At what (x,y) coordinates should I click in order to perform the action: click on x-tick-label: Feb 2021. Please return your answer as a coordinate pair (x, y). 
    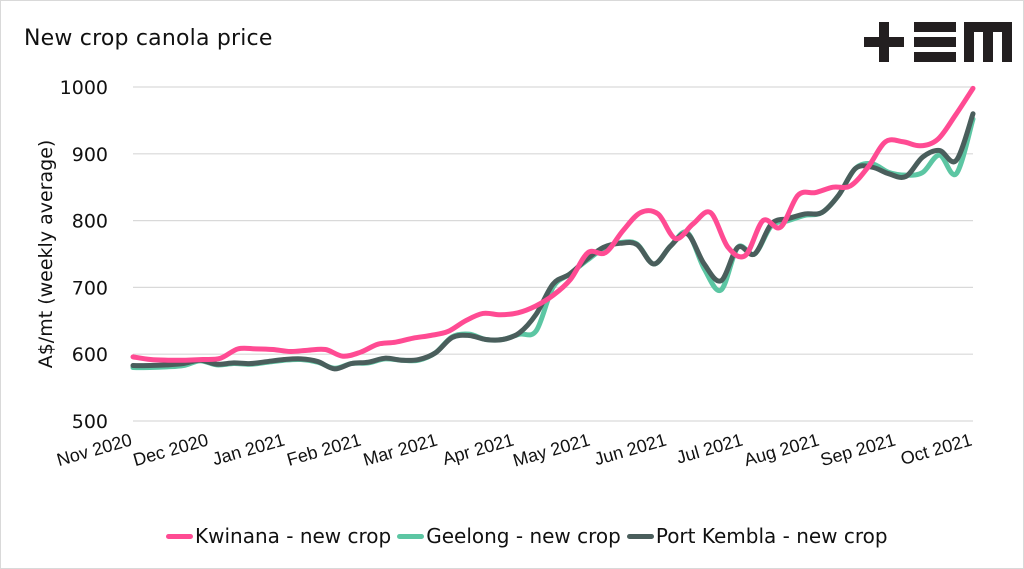
    Looking at the image, I should click on (324, 450).